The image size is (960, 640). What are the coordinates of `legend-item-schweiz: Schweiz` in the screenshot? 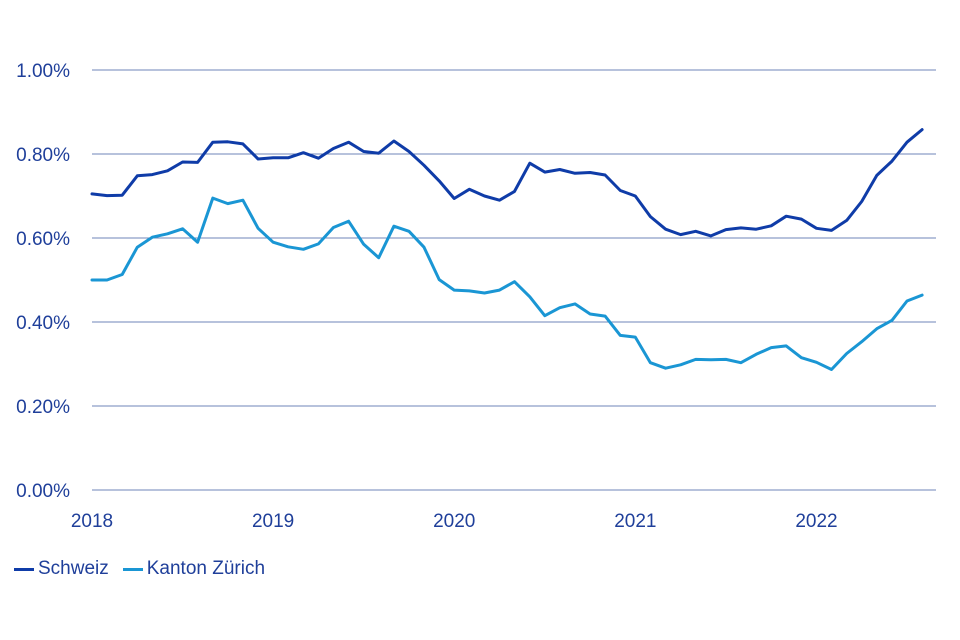 It's located at (61, 569).